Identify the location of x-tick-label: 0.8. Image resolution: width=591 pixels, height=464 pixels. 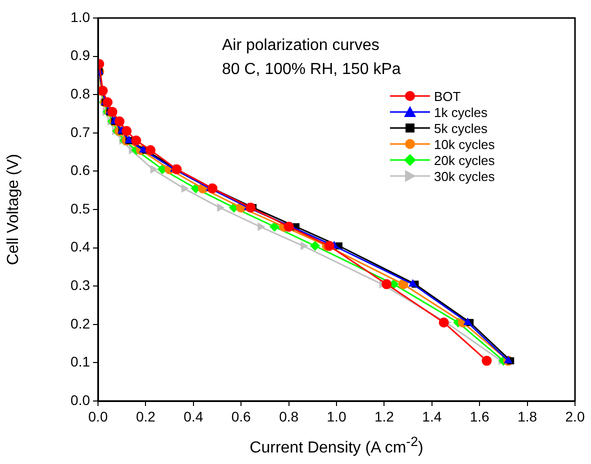
(289, 416).